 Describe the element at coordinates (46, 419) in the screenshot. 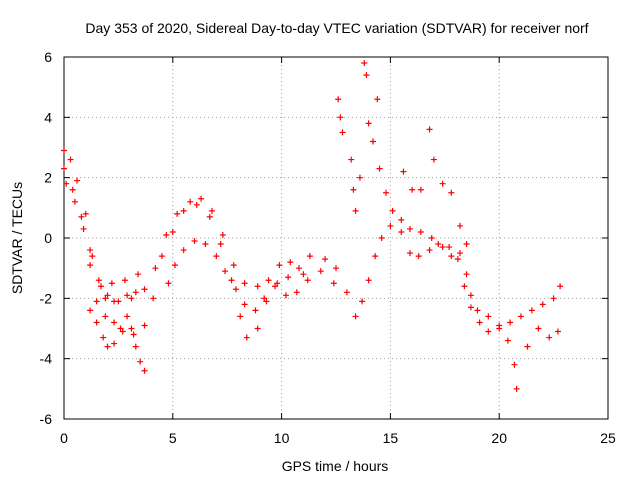

I see `y-tick-label: -6` at that location.